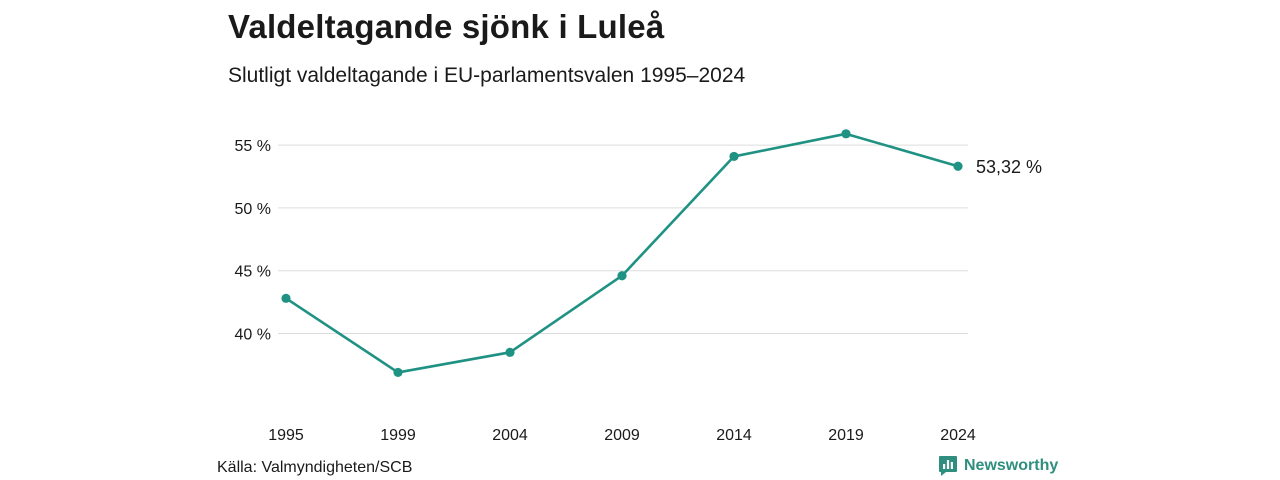  Describe the element at coordinates (253, 272) in the screenshot. I see `y-tick-label: 45 %` at that location.